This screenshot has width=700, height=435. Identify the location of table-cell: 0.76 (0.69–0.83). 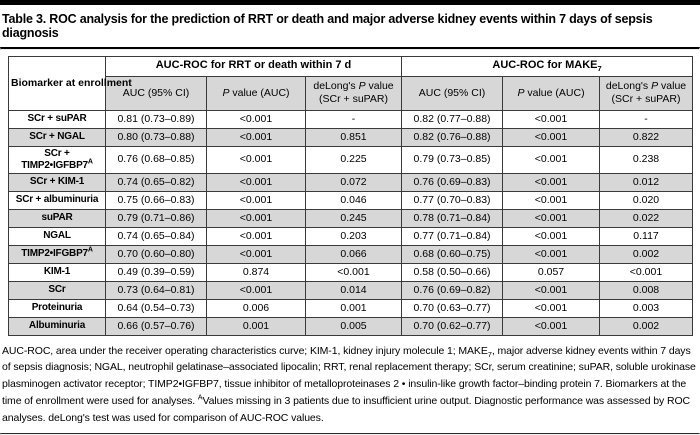
(452, 182).